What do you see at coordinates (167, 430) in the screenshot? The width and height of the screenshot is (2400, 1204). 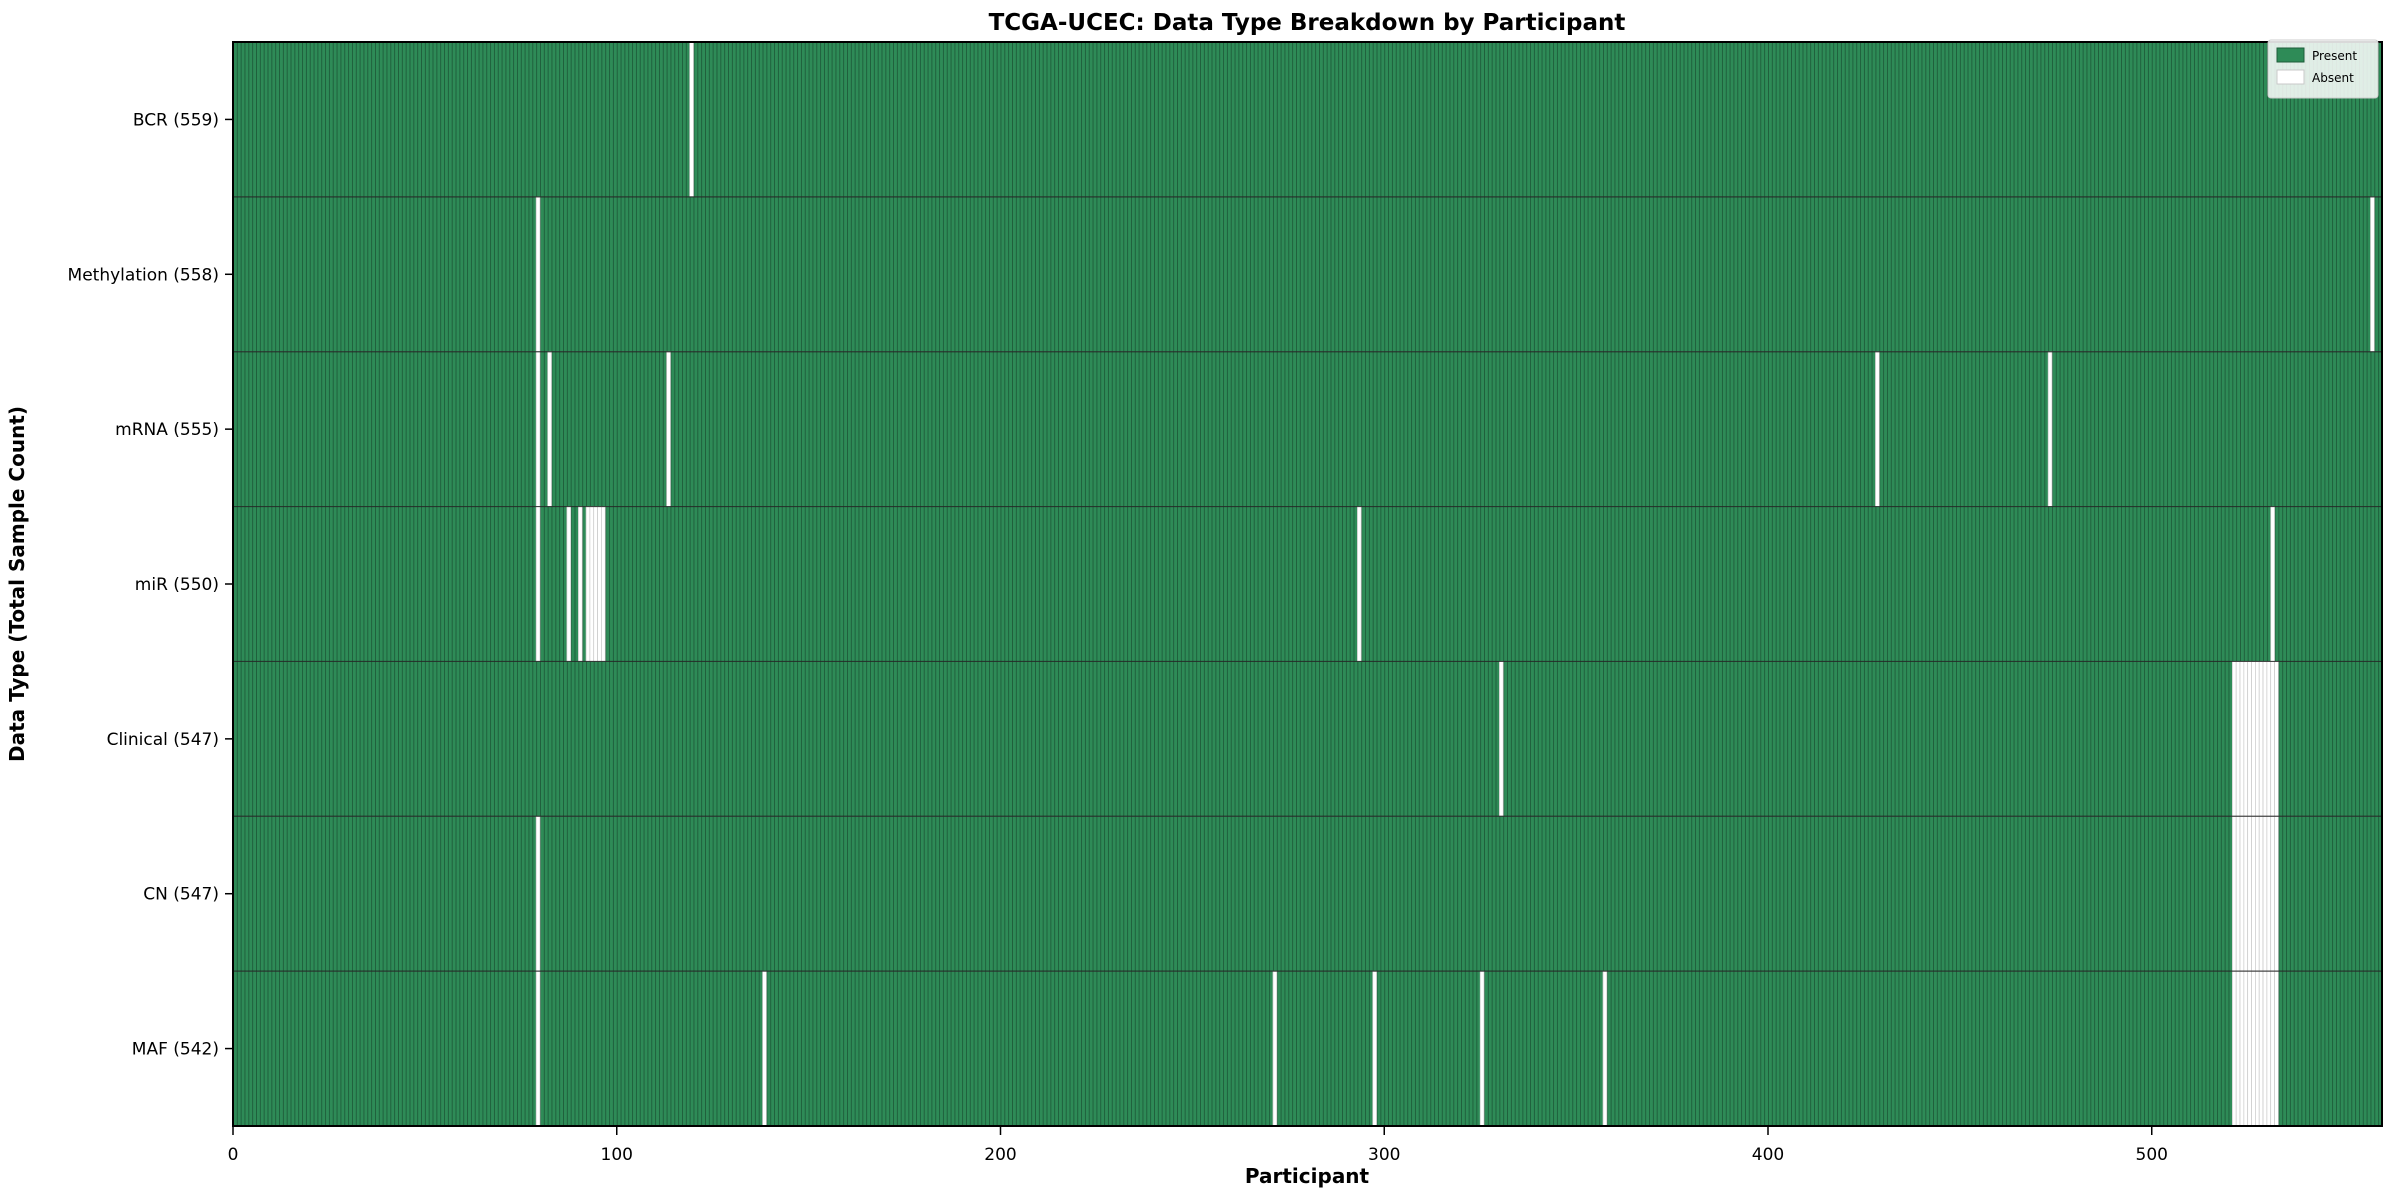 I see `y-tick-label-mrna: mRNA (555)` at bounding box center [167, 430].